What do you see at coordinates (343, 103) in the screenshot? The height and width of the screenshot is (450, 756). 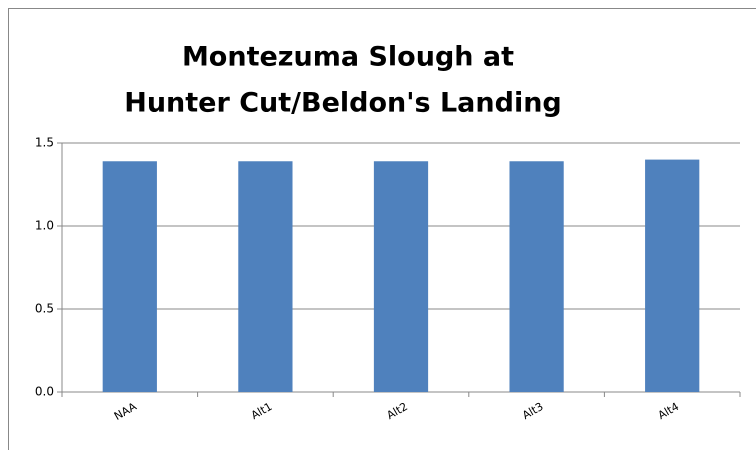 I see `chart-title: Hunter Cut/Beldon's Landing` at bounding box center [343, 103].